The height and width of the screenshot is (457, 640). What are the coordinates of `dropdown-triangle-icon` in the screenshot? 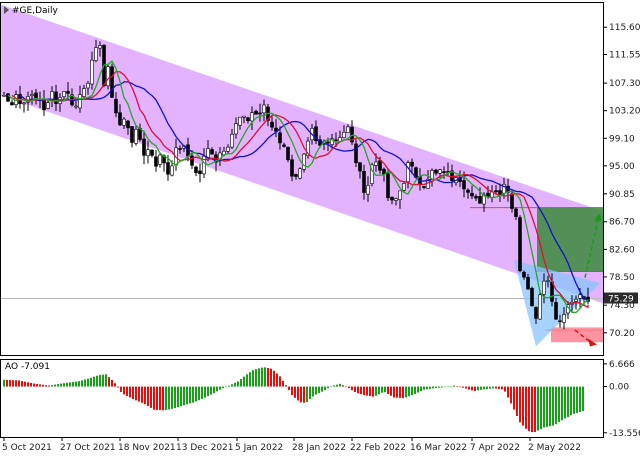 It's located at (6, 10).